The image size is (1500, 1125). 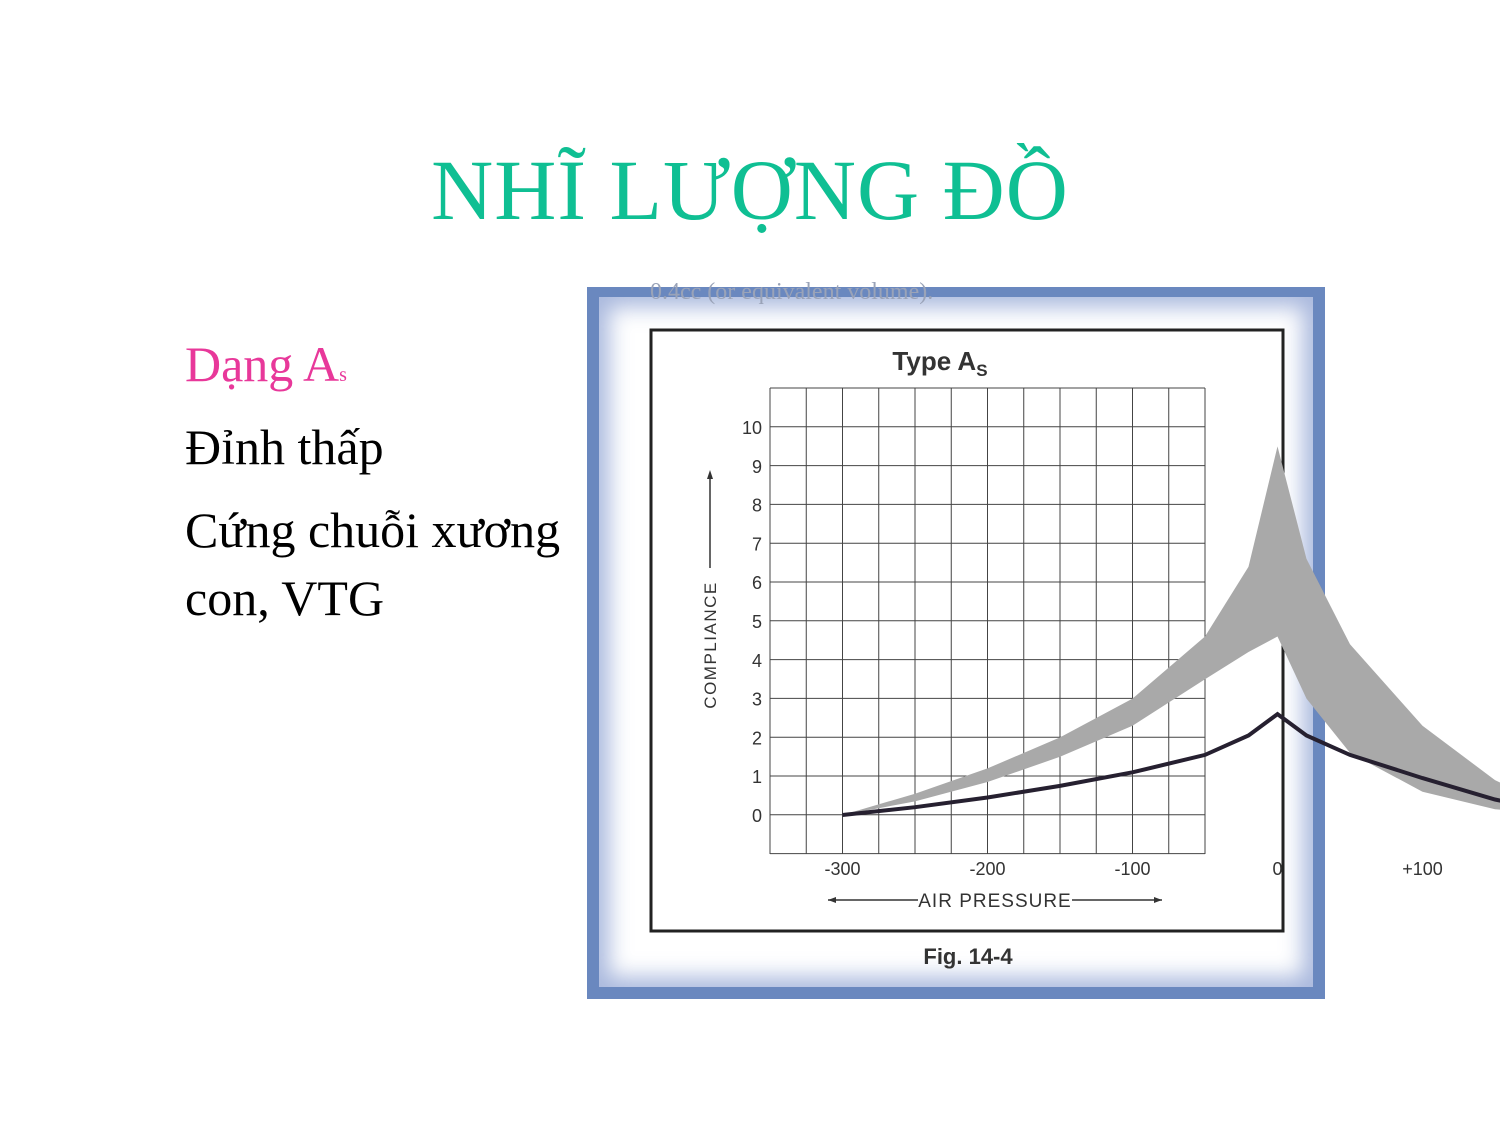 What do you see at coordinates (266, 364) in the screenshot?
I see `bullet-type-label: Dạng As` at bounding box center [266, 364].